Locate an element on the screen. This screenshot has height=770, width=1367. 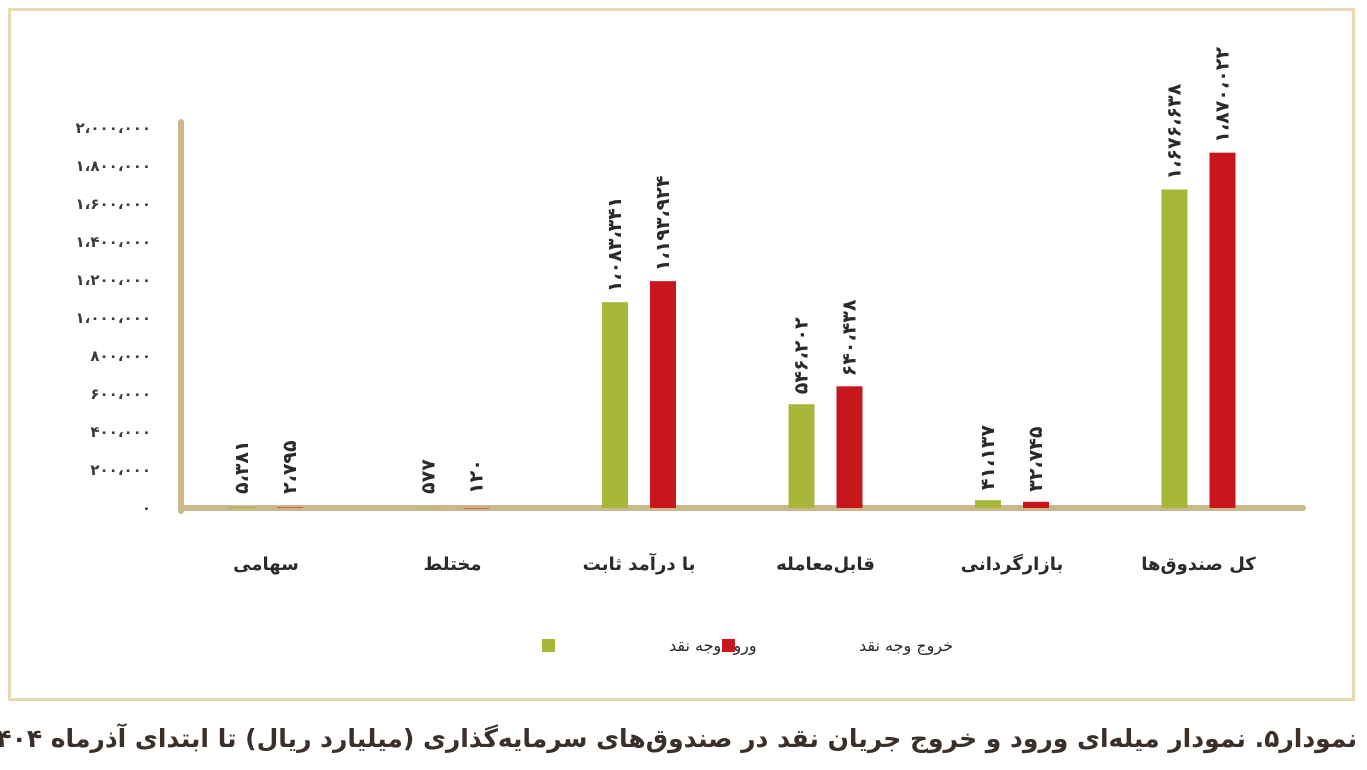
data-label: ۱،۰۸۳،۳۴۱ is located at coordinates (615, 245).